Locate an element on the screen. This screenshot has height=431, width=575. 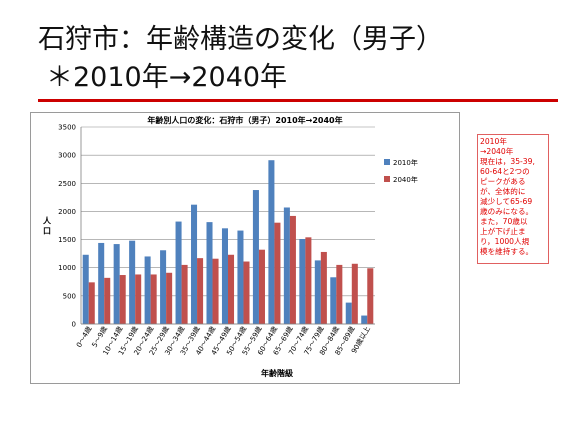
y-tick-label: 2000 is located at coordinates (67, 212).